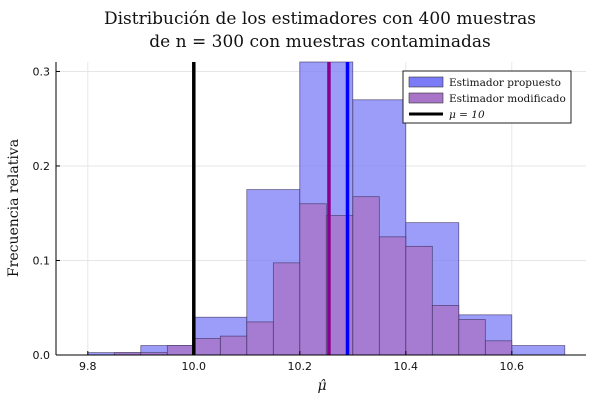 The image size is (600, 400). I want to click on y-tick-label-2: 0.2, so click(42, 166).